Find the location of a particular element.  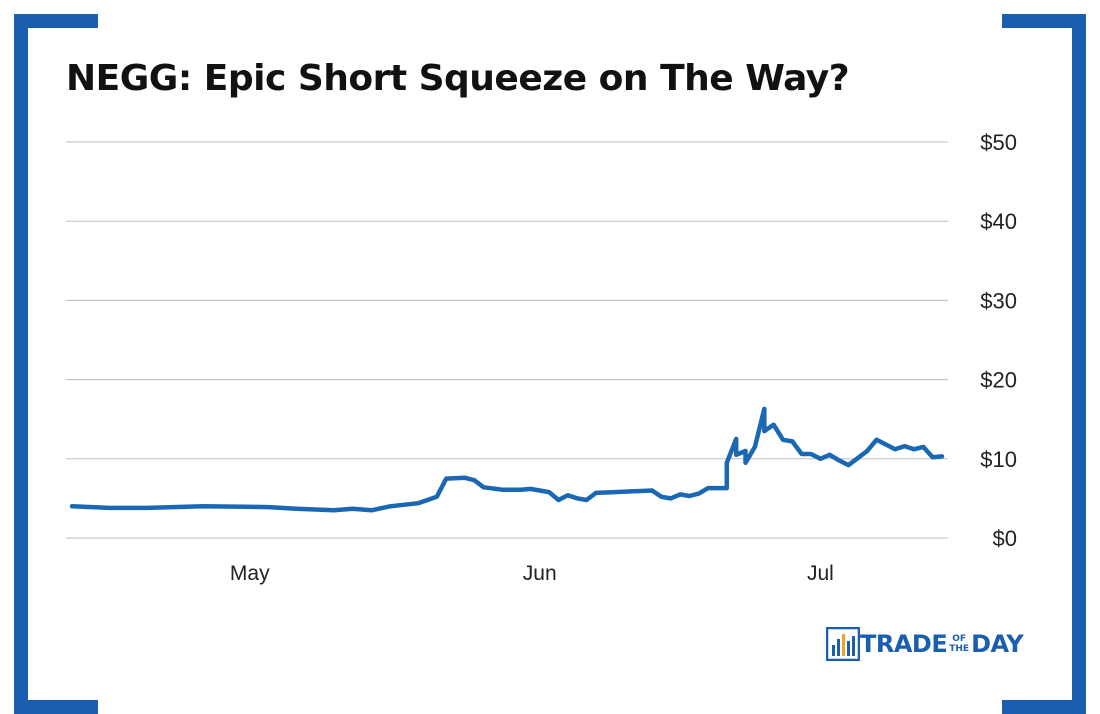

trade-of-the-day-logo: TRADE OF THE DAY is located at coordinates (925, 644).